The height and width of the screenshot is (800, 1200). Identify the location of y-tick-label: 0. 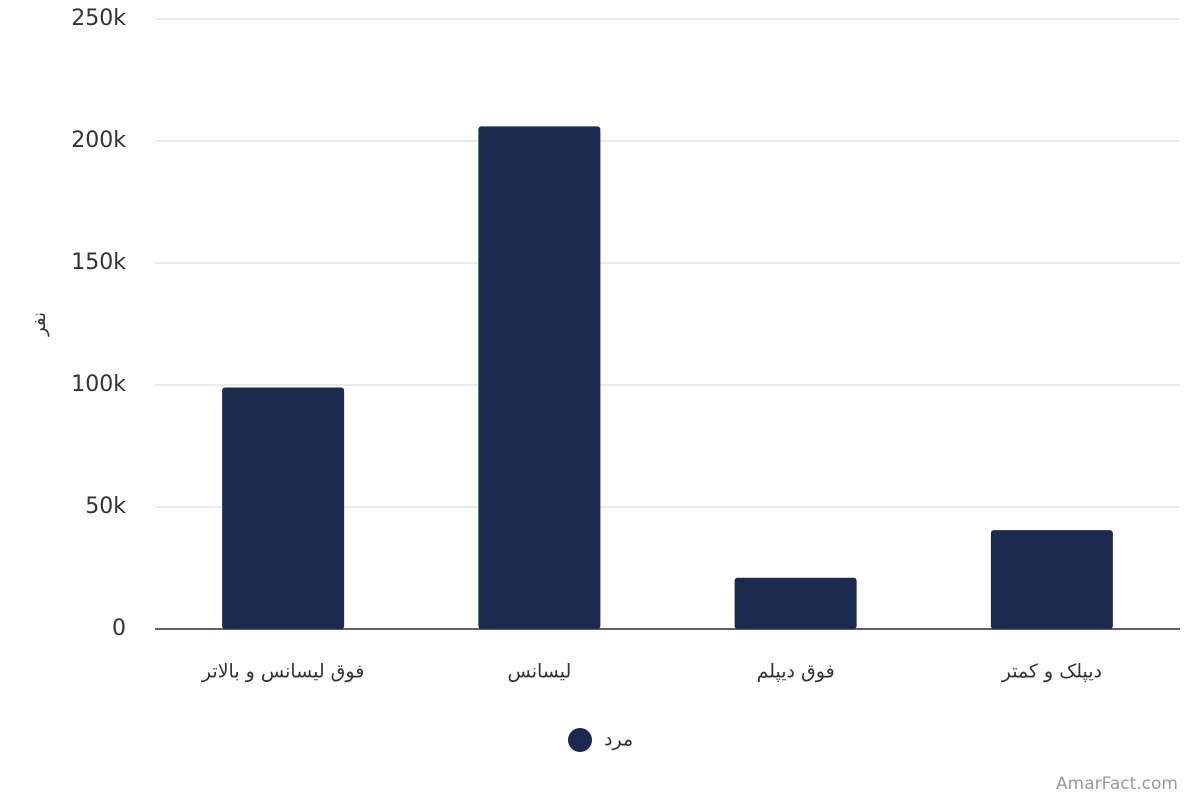
(119, 628).